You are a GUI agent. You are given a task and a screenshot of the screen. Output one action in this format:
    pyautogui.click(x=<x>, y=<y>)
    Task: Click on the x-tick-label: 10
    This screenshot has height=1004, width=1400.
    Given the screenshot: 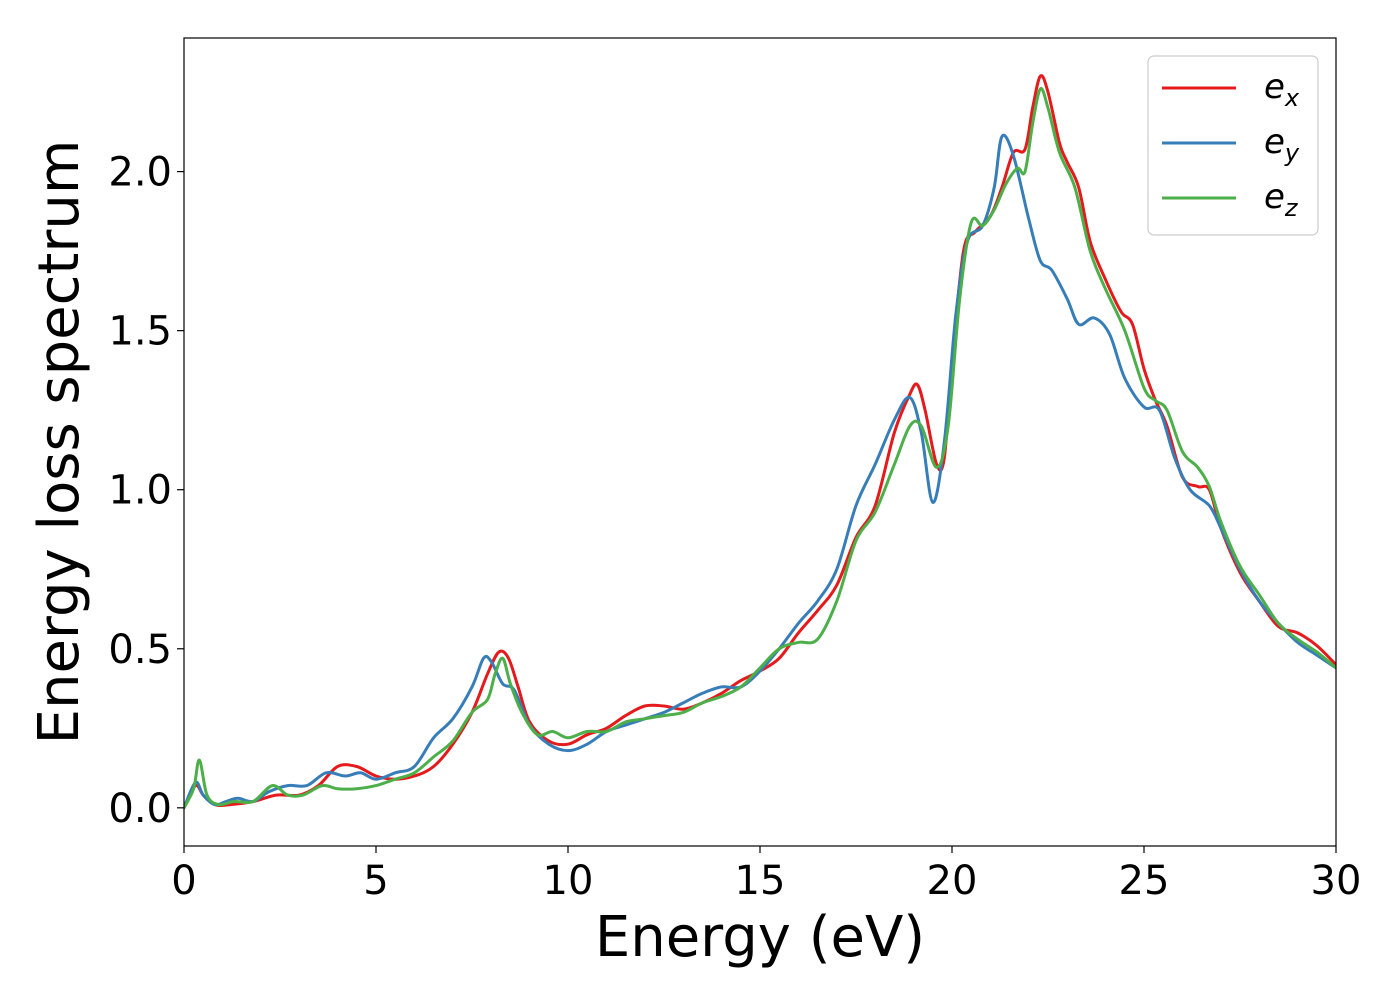 What is the action you would take?
    pyautogui.click(x=568, y=881)
    